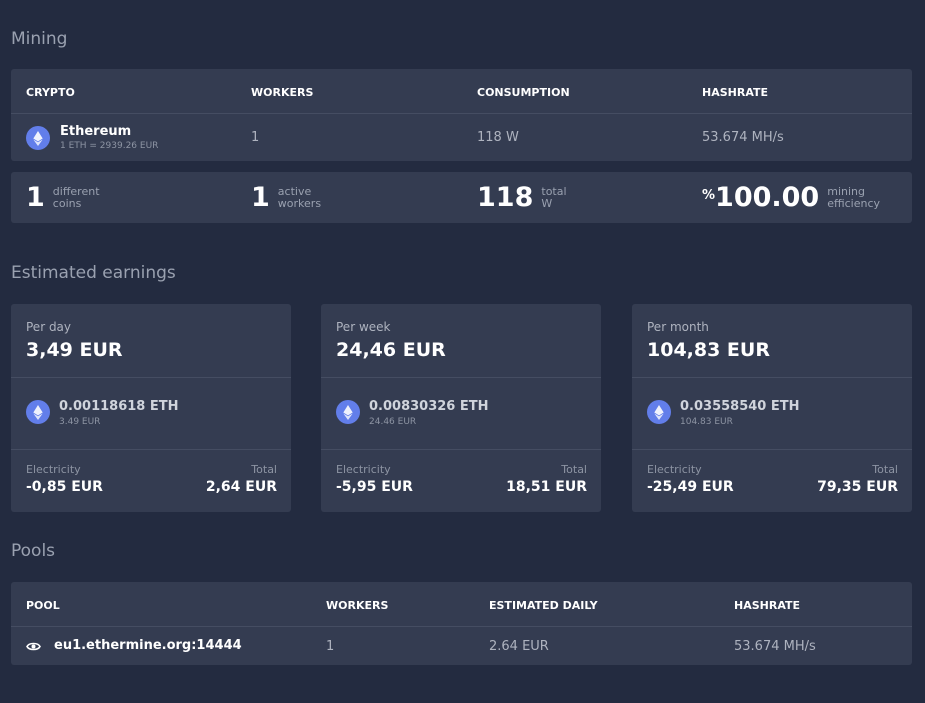 This screenshot has width=925, height=703. I want to click on electricity-value: -5,95 EUR, so click(374, 487).